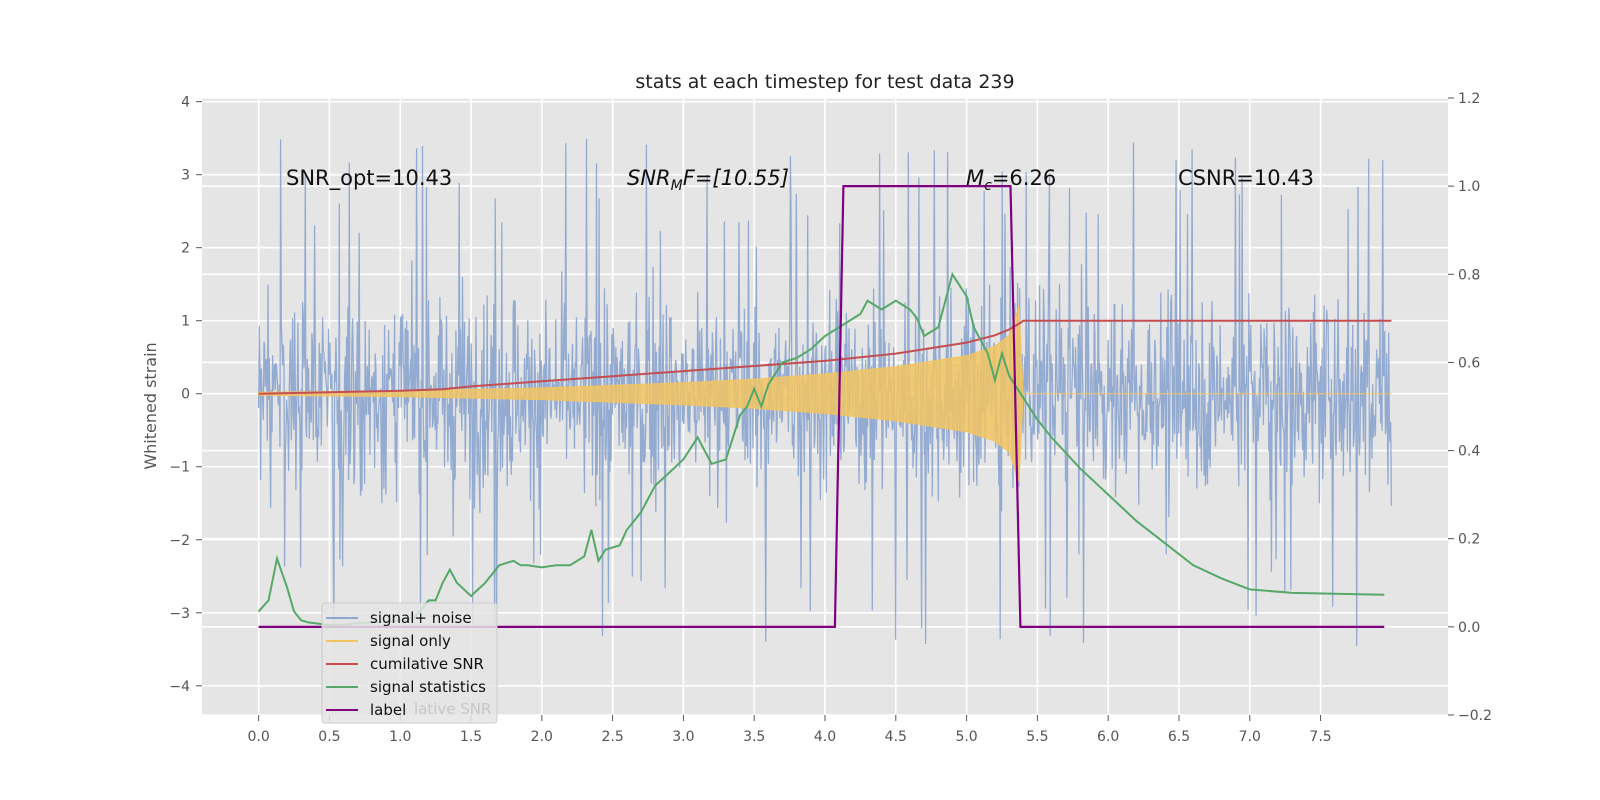 This screenshot has height=800, width=1600. I want to click on x-tick-label: 6.5, so click(1179, 737).